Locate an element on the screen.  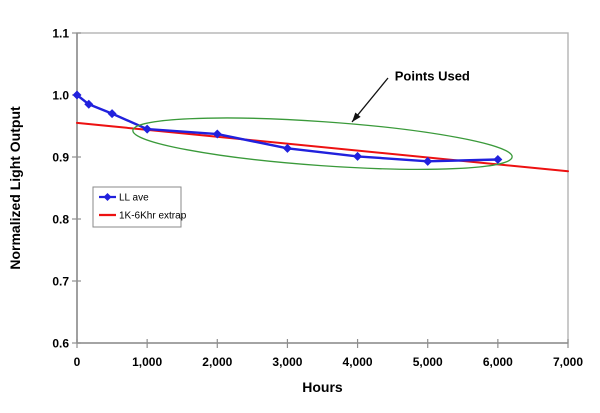
x-axis-title: Hours is located at coordinates (322, 387).